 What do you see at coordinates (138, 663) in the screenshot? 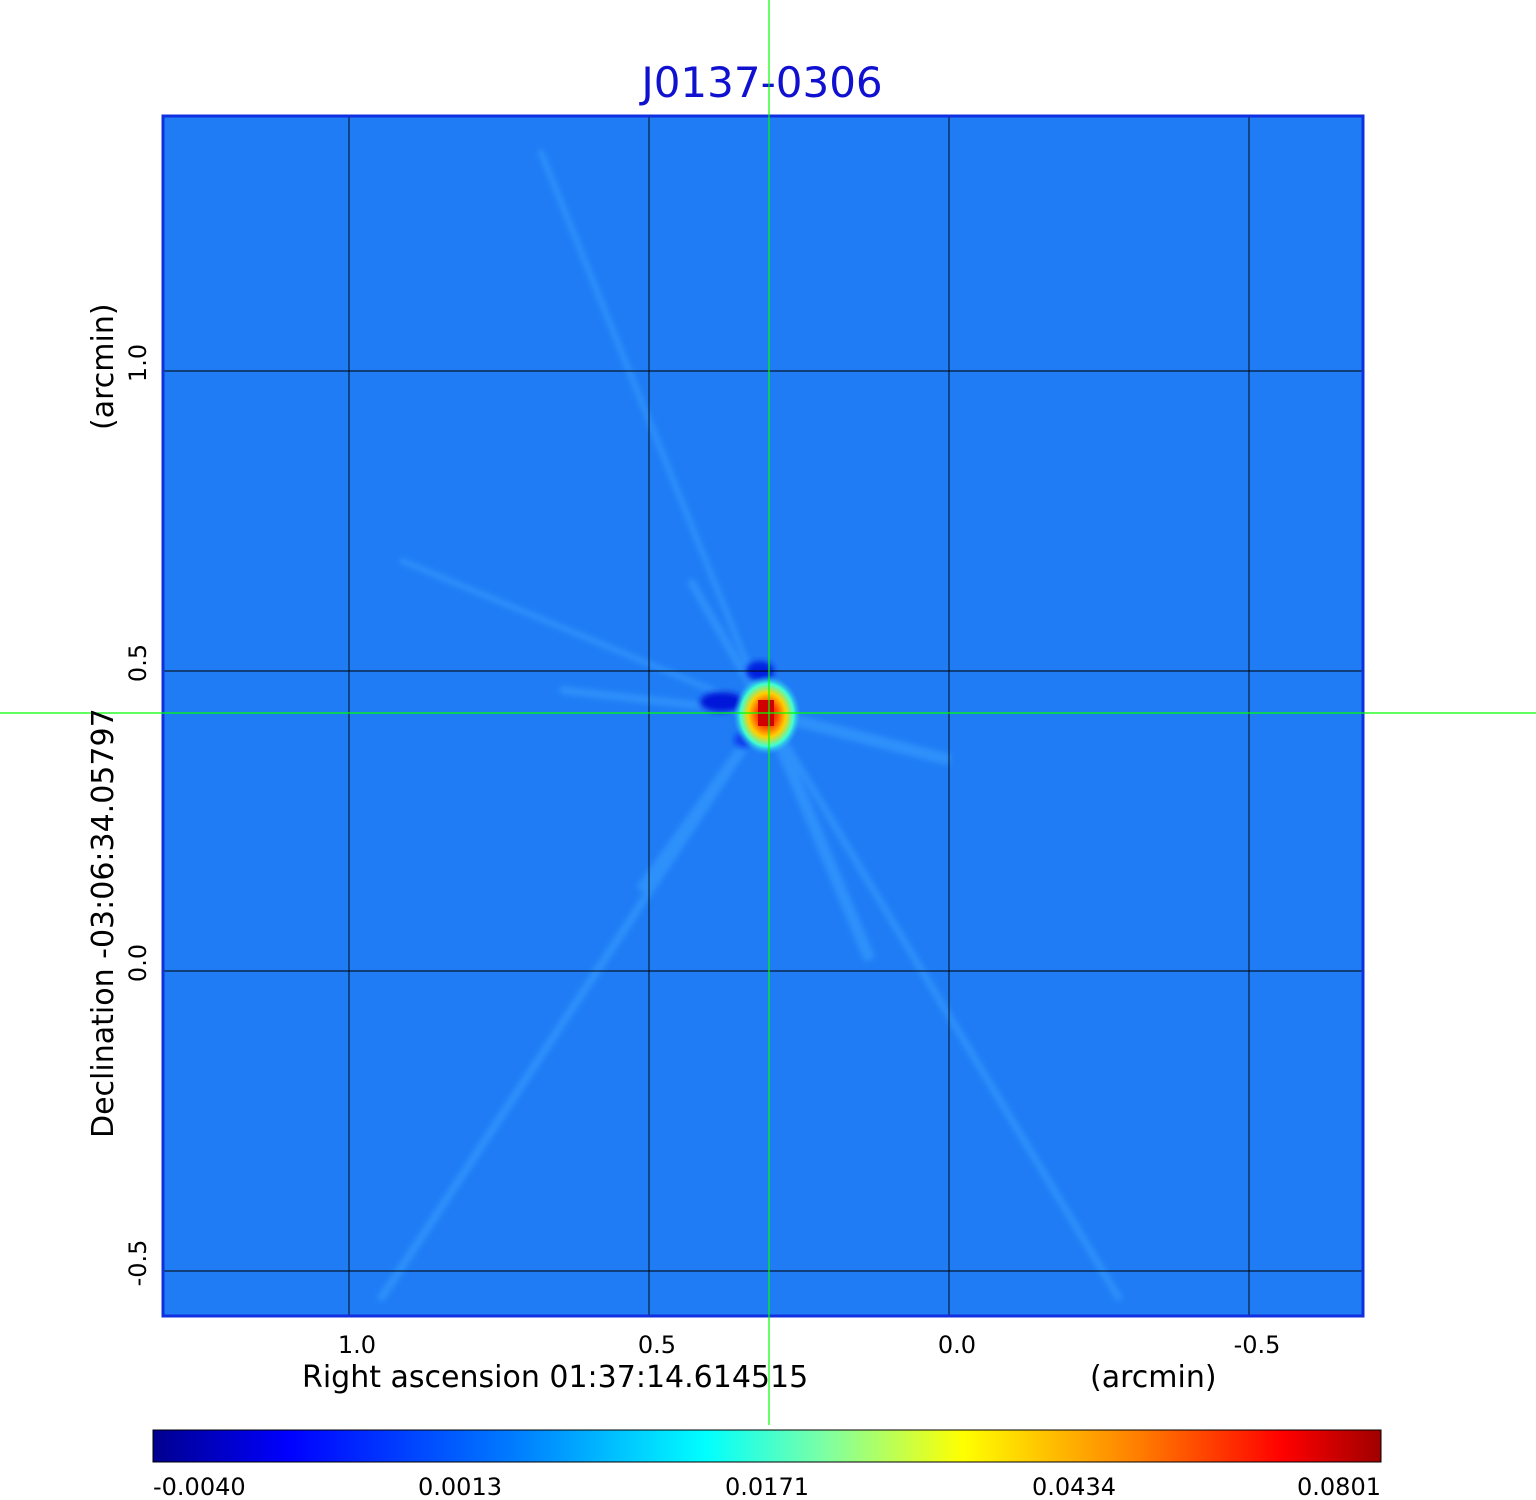
I see `y-tick-label-1: 0.5` at bounding box center [138, 663].